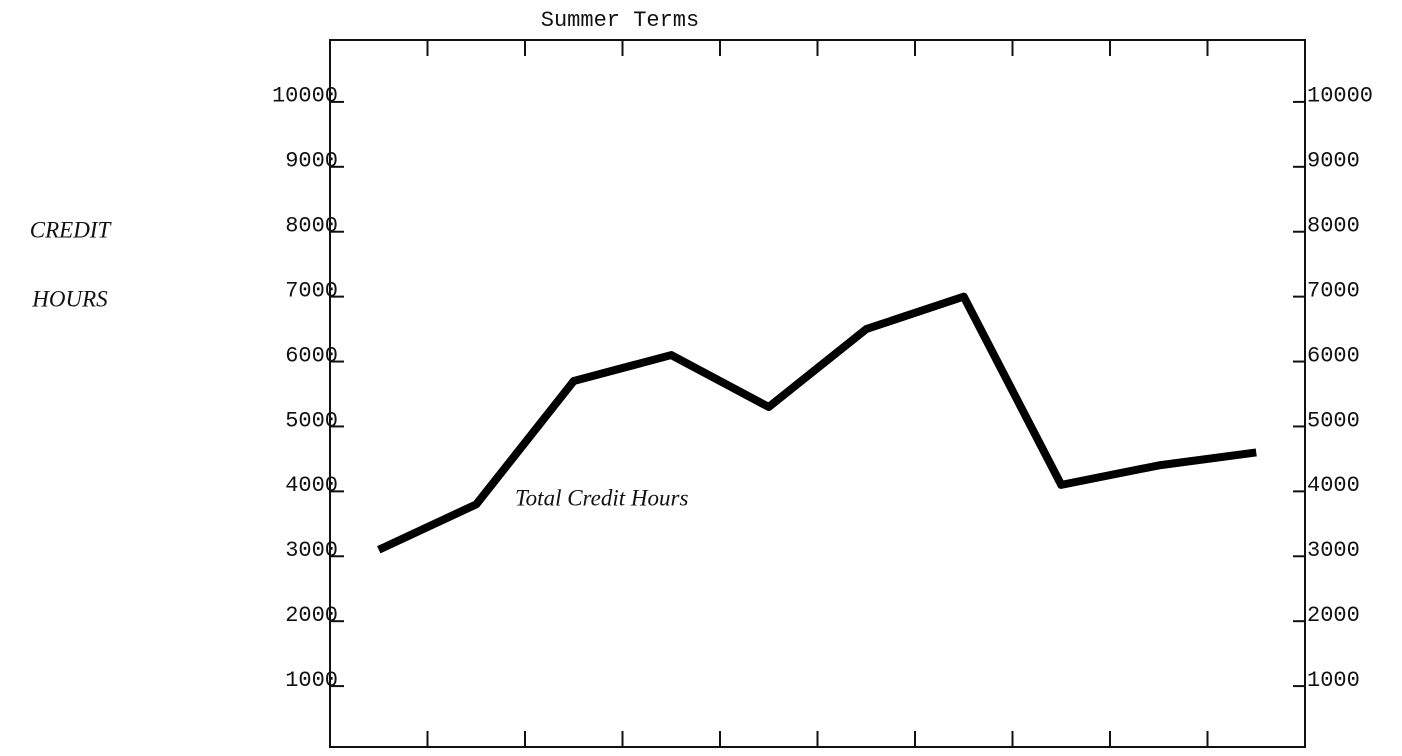 Image resolution: width=1402 pixels, height=756 pixels. I want to click on y-tick-label: 10000, so click(305, 96).